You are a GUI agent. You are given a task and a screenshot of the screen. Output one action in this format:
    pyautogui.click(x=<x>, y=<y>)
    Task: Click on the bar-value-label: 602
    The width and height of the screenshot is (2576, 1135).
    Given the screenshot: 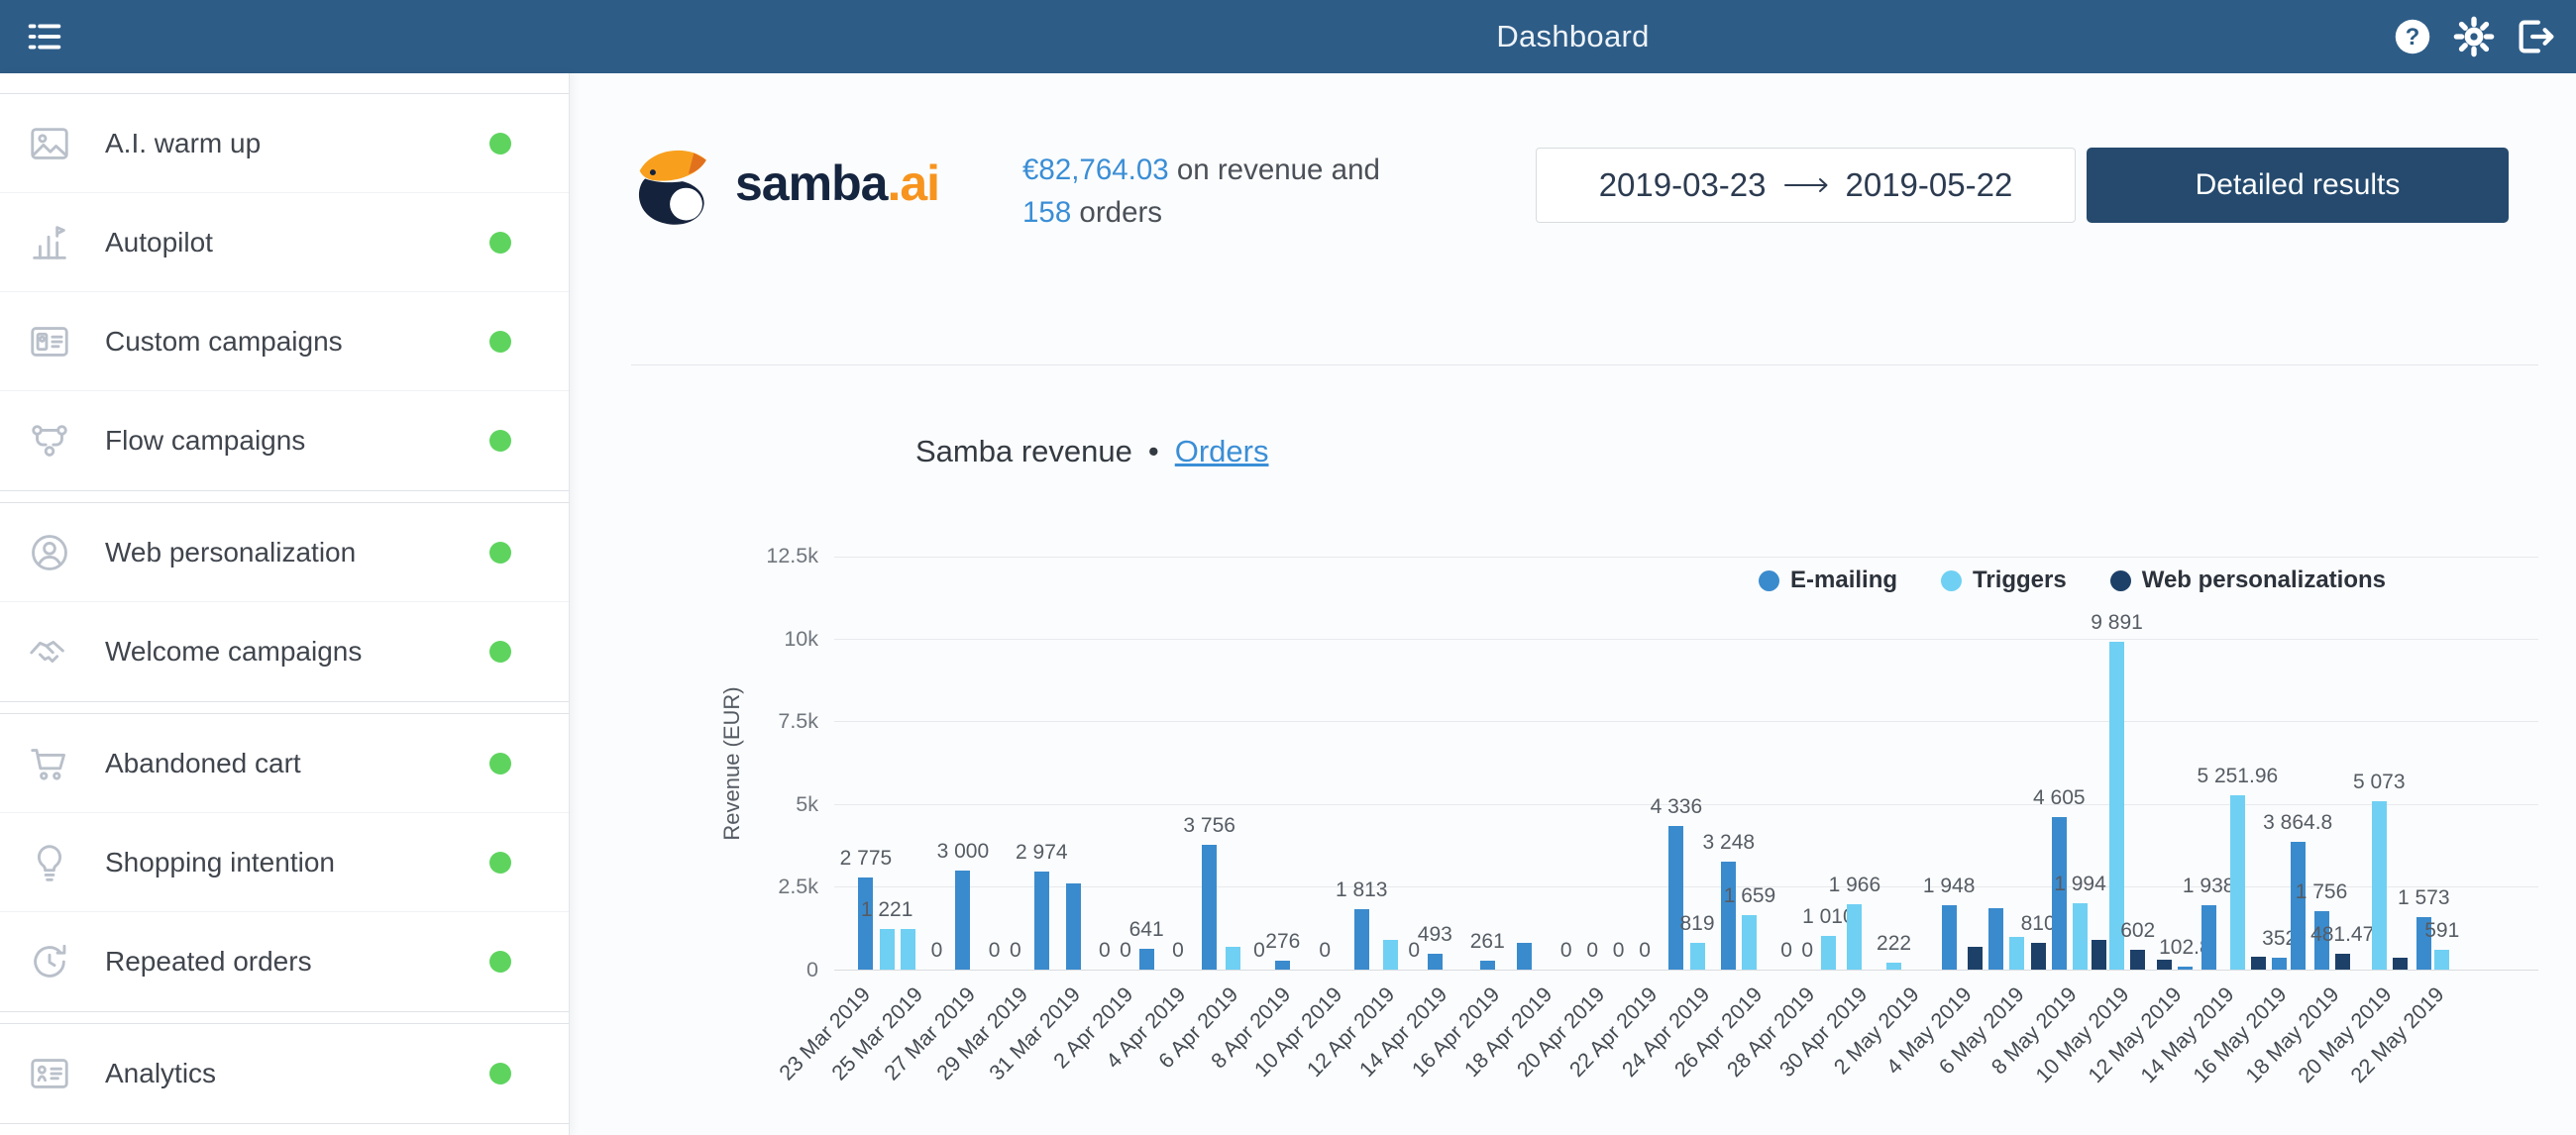 What is the action you would take?
    pyautogui.click(x=2138, y=930)
    